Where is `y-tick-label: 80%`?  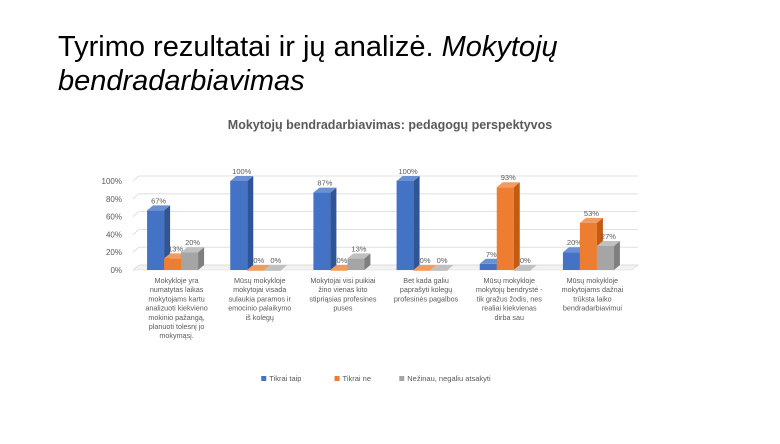 y-tick-label: 80% is located at coordinates (114, 199).